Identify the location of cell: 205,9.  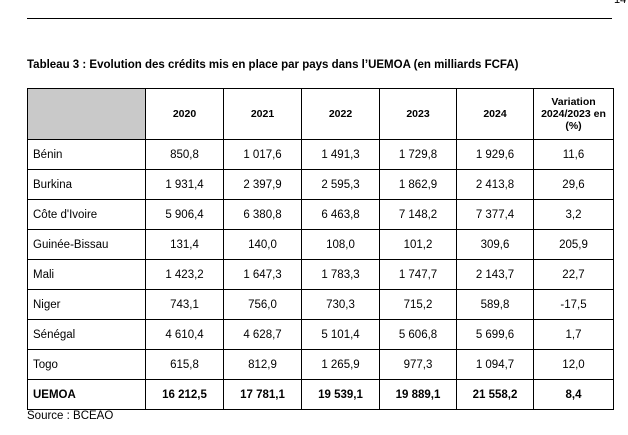
(573, 244).